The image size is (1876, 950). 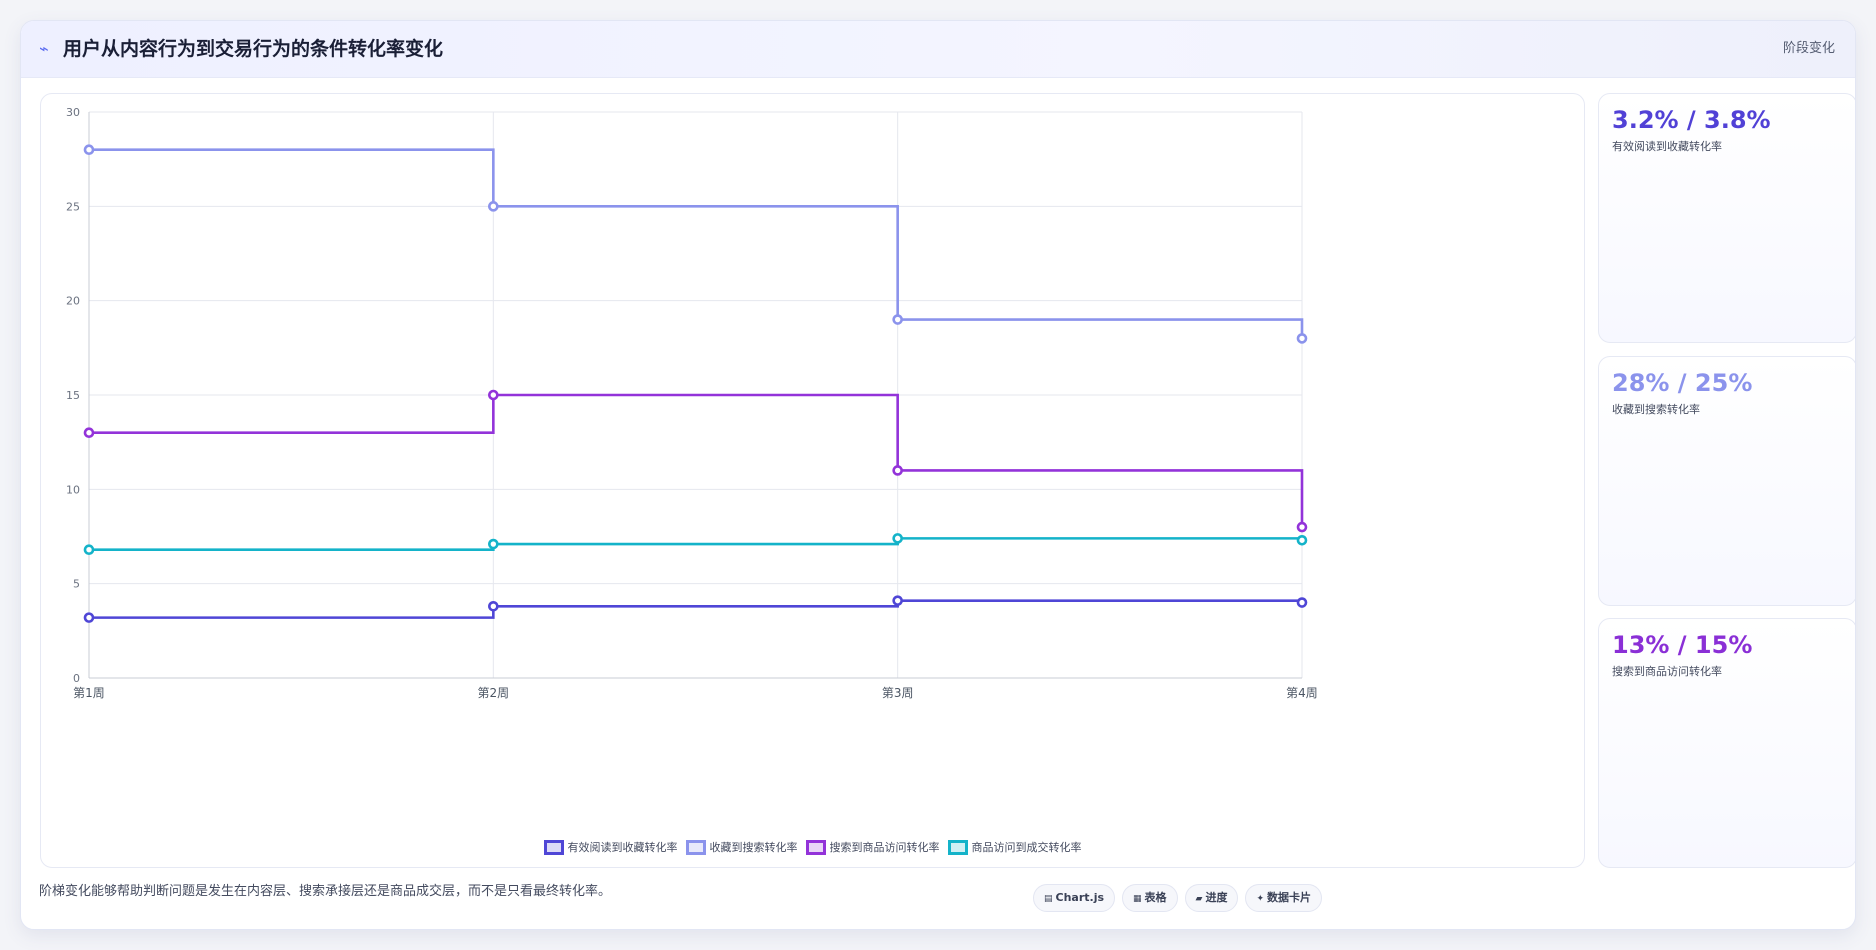 I want to click on stat-card: 13% / 15% 搜索到商品访问转化率, so click(x=1726, y=743).